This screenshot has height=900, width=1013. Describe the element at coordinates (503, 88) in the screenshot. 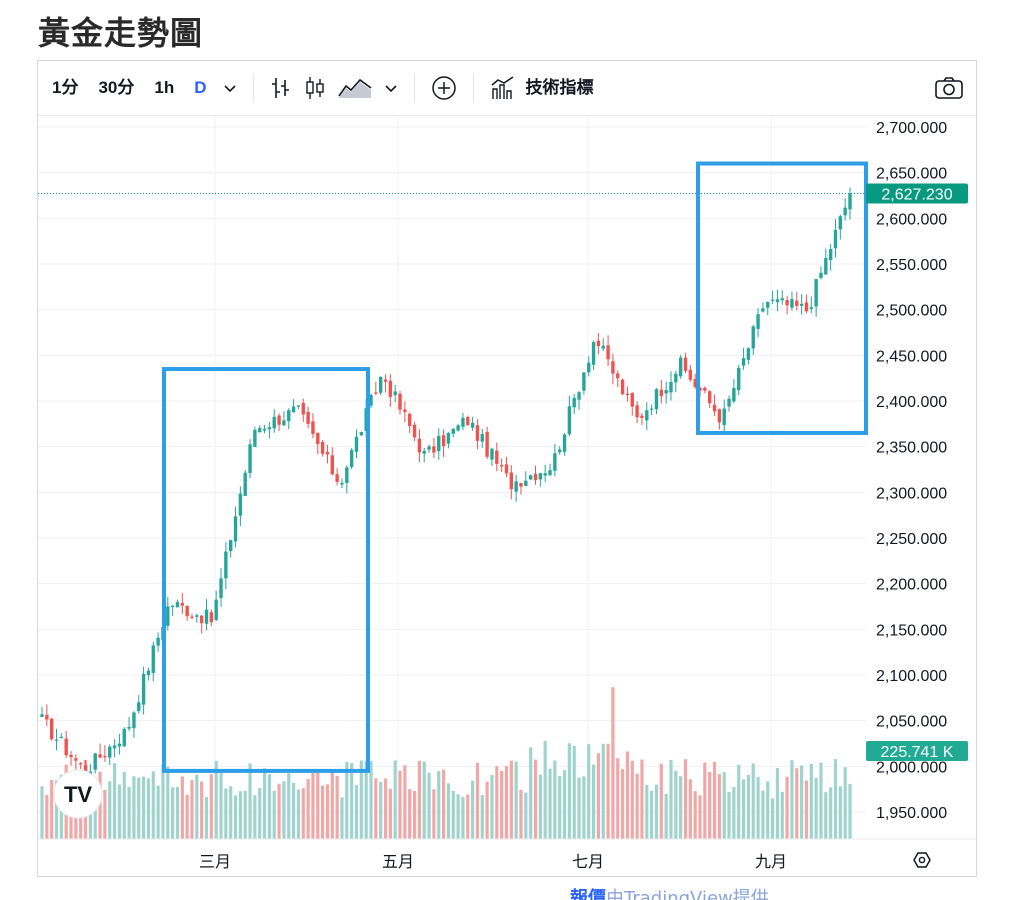

I see `indicators-icon` at that location.